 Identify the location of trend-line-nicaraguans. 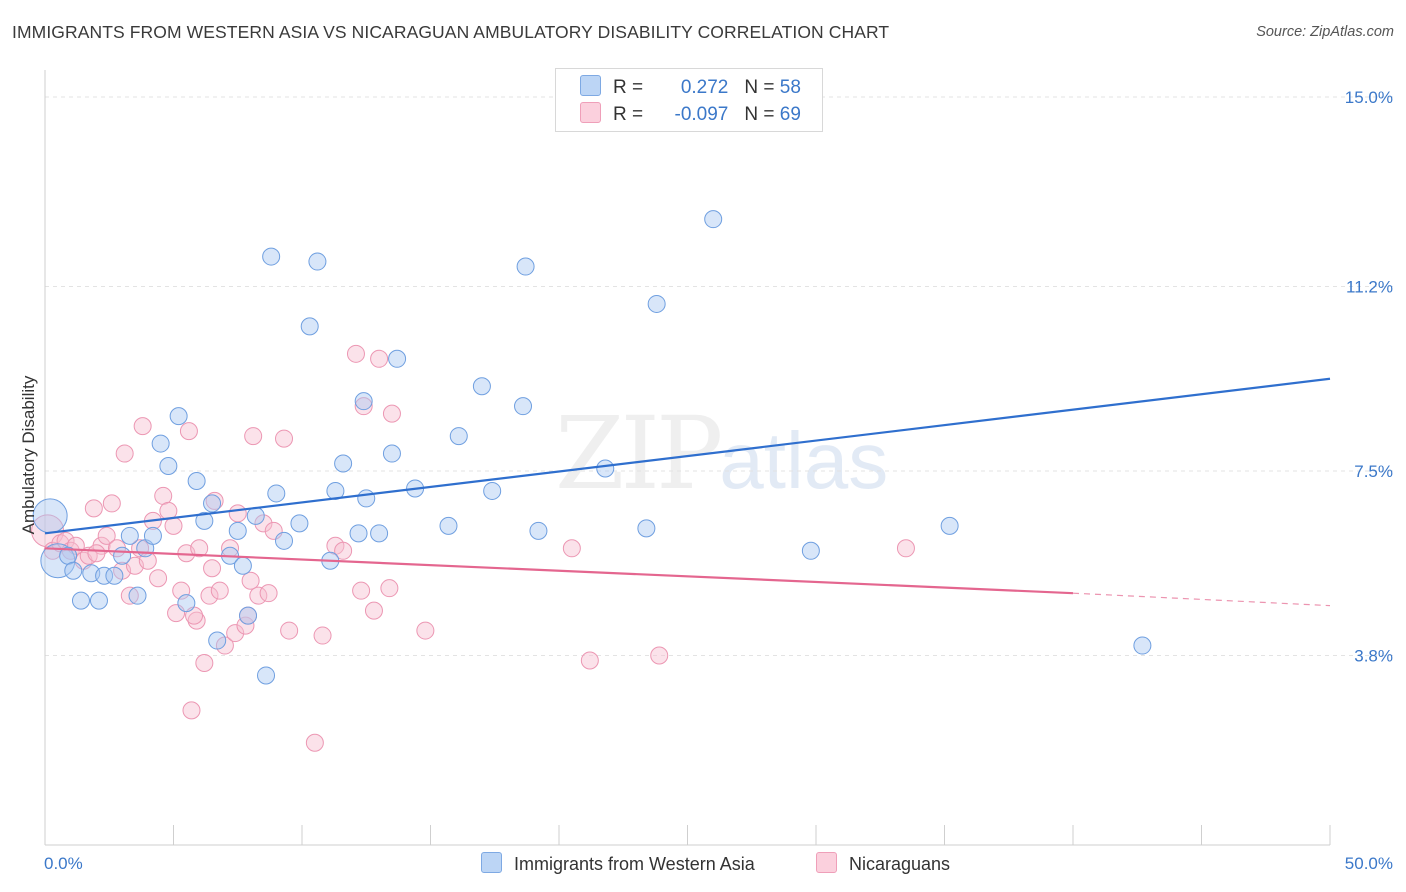
(559, 571).